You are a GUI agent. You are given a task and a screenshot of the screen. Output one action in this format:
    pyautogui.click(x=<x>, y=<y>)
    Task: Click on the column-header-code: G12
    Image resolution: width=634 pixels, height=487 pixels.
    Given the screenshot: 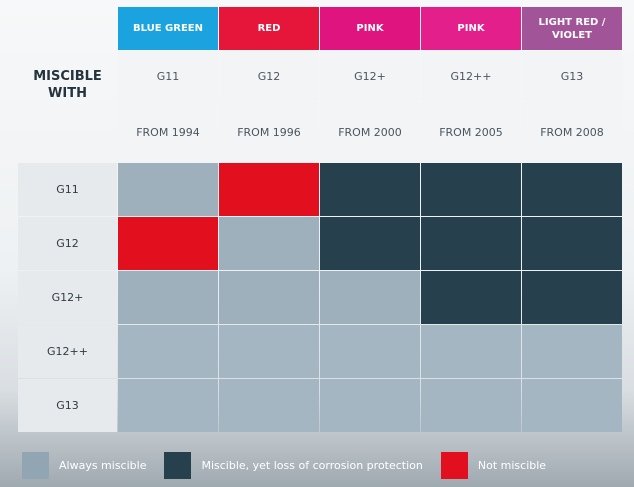 What is the action you would take?
    pyautogui.click(x=269, y=76)
    